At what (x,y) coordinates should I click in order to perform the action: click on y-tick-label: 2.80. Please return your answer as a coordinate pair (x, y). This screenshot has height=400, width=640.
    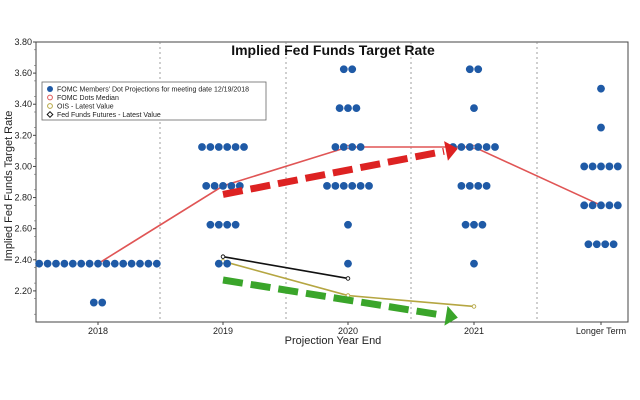
    Looking at the image, I should click on (23, 198).